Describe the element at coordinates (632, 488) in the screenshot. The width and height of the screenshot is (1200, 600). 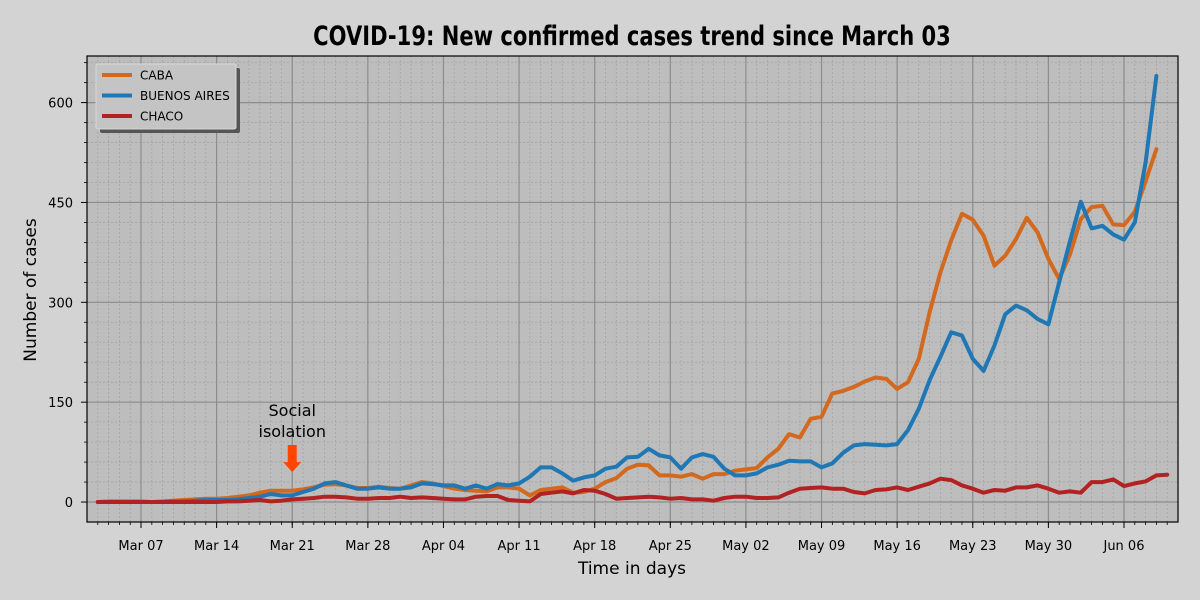
I see `series-line-chaco` at that location.